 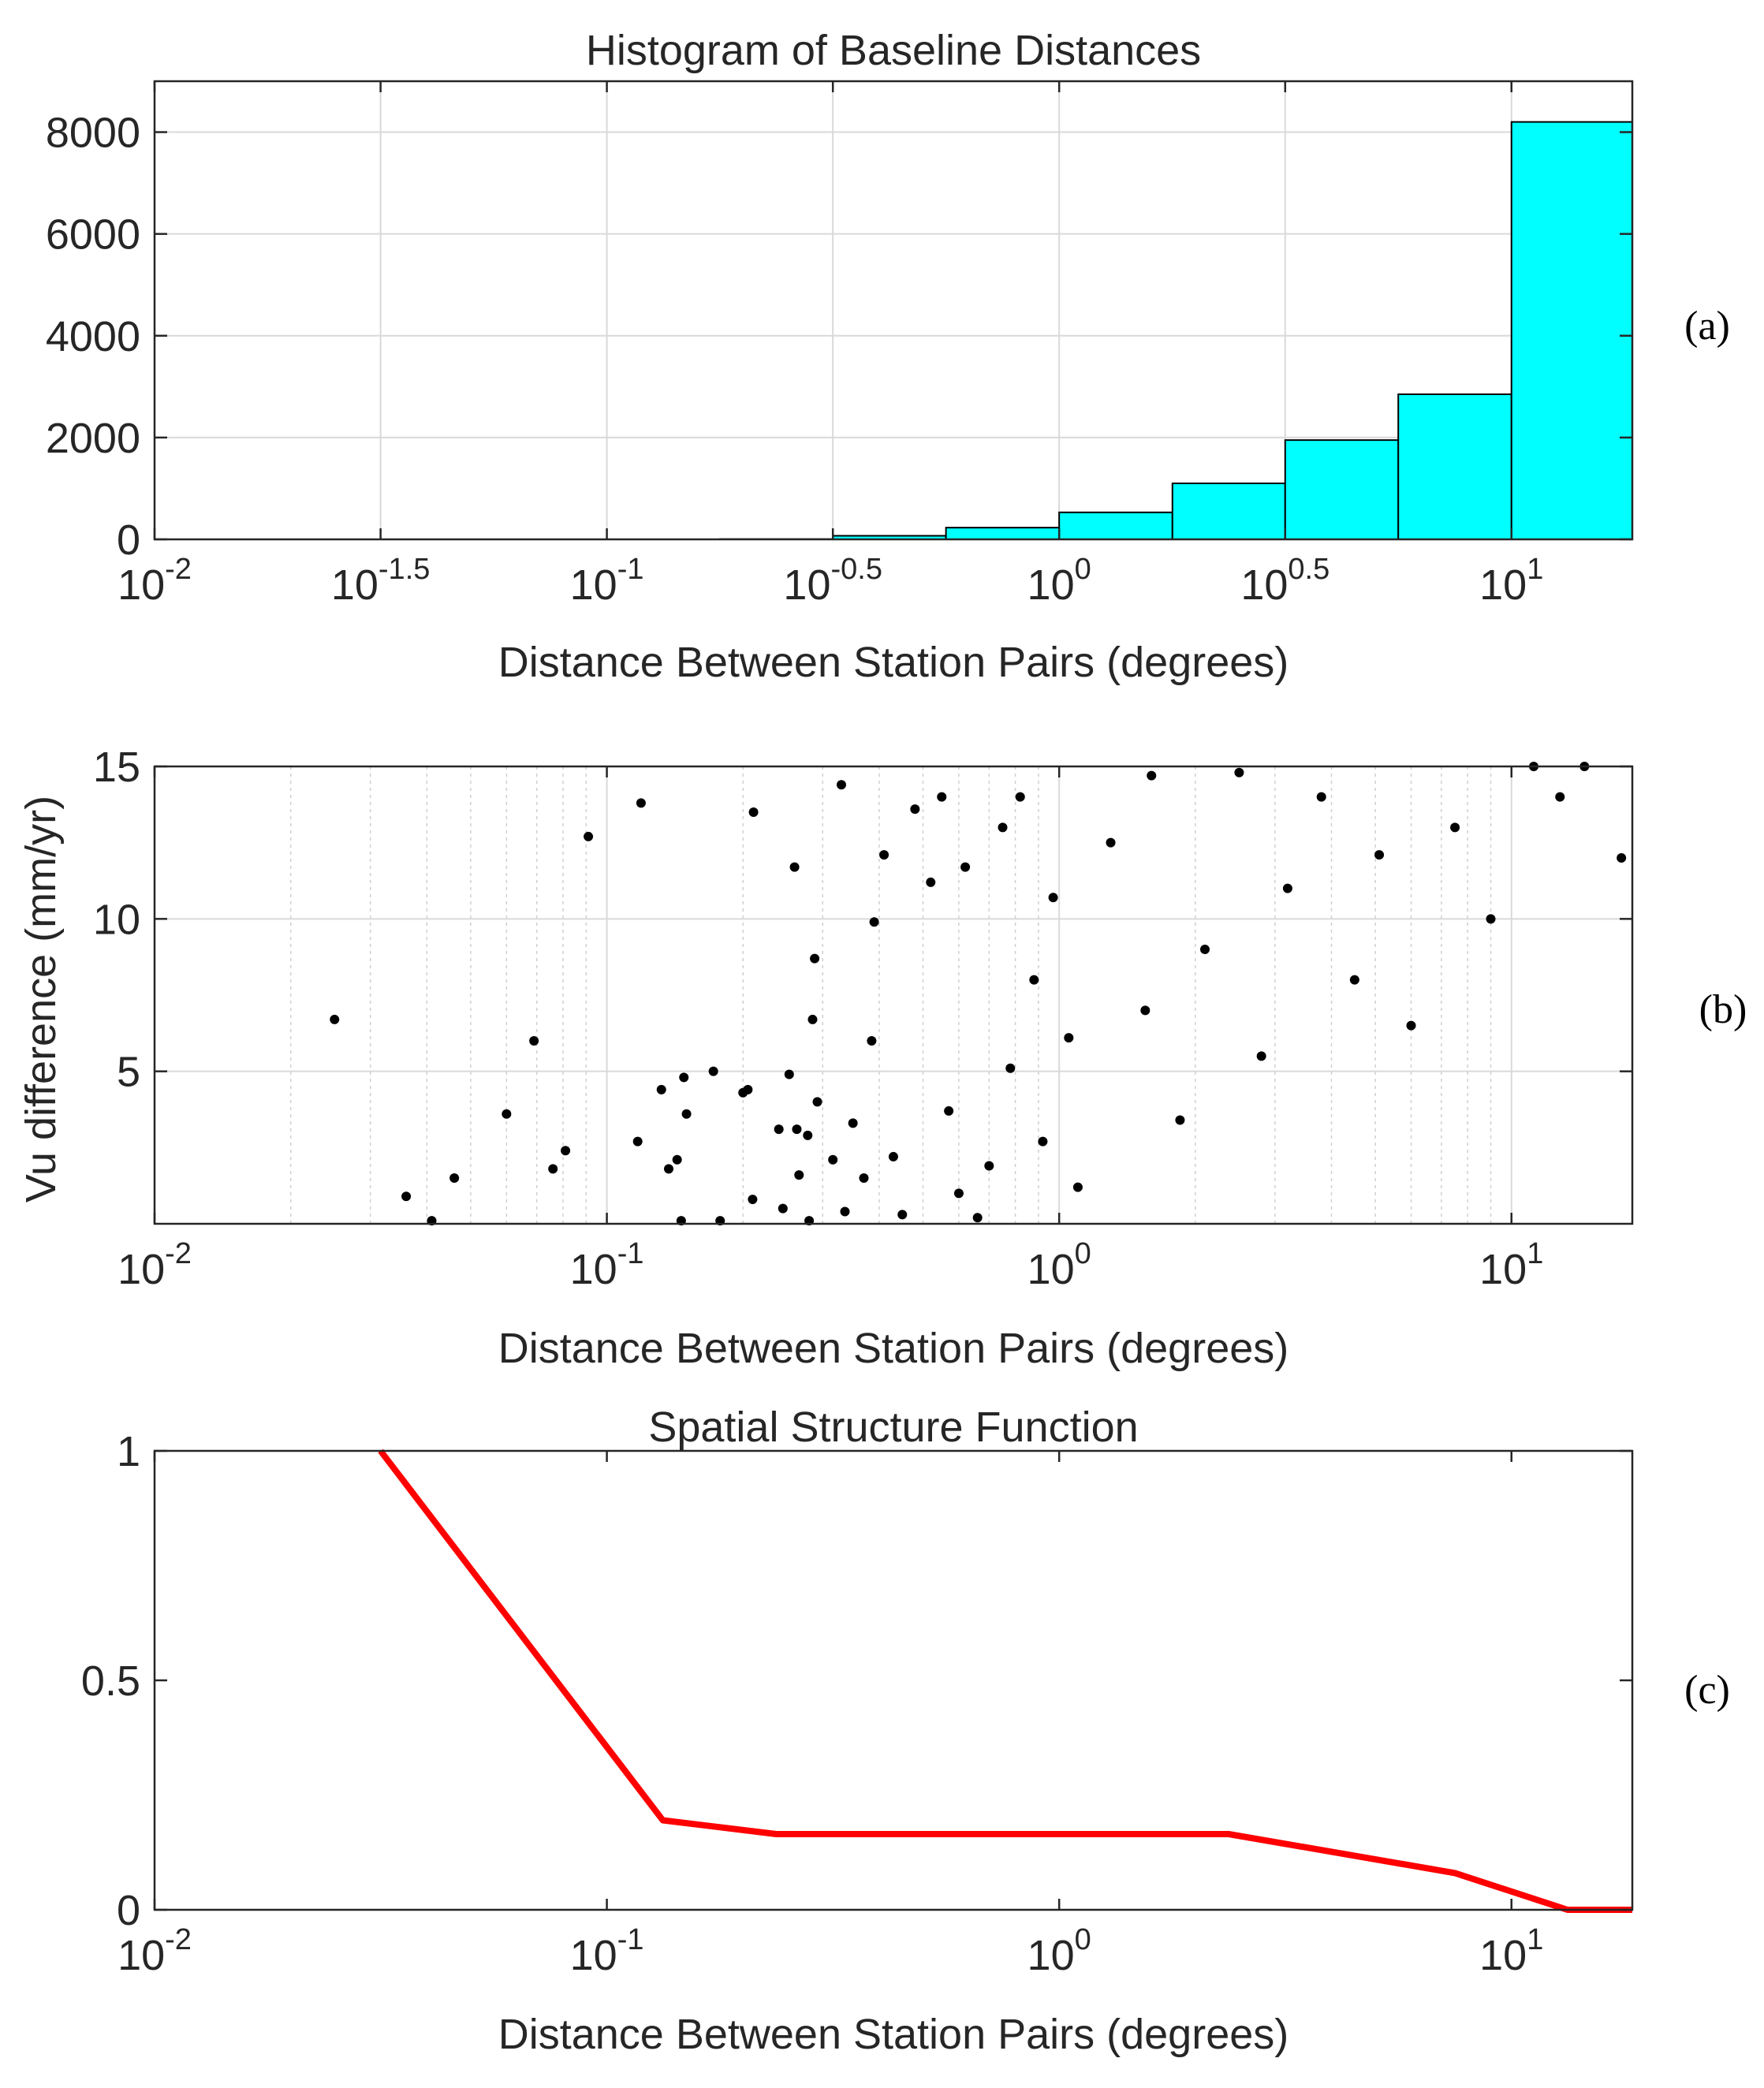 What do you see at coordinates (893, 1427) in the screenshot?
I see `structure-function-title: Spatial Structure Function` at bounding box center [893, 1427].